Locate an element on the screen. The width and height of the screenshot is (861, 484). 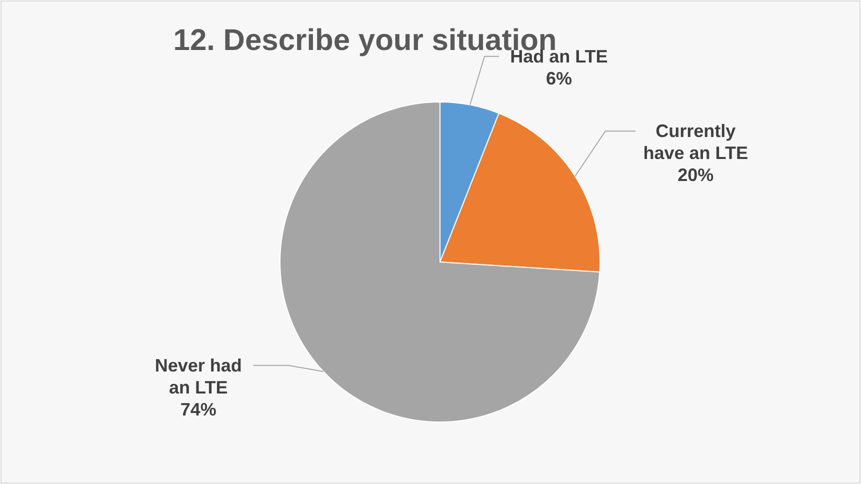
data-label: 74% is located at coordinates (198, 409).